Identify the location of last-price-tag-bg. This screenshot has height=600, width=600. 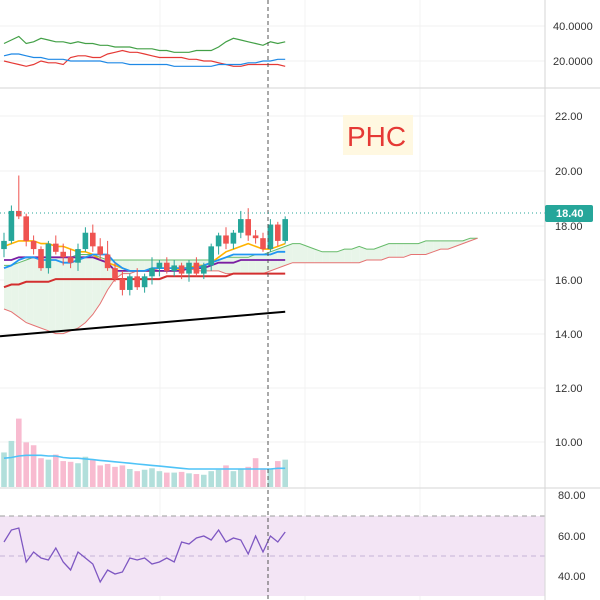
(569, 213).